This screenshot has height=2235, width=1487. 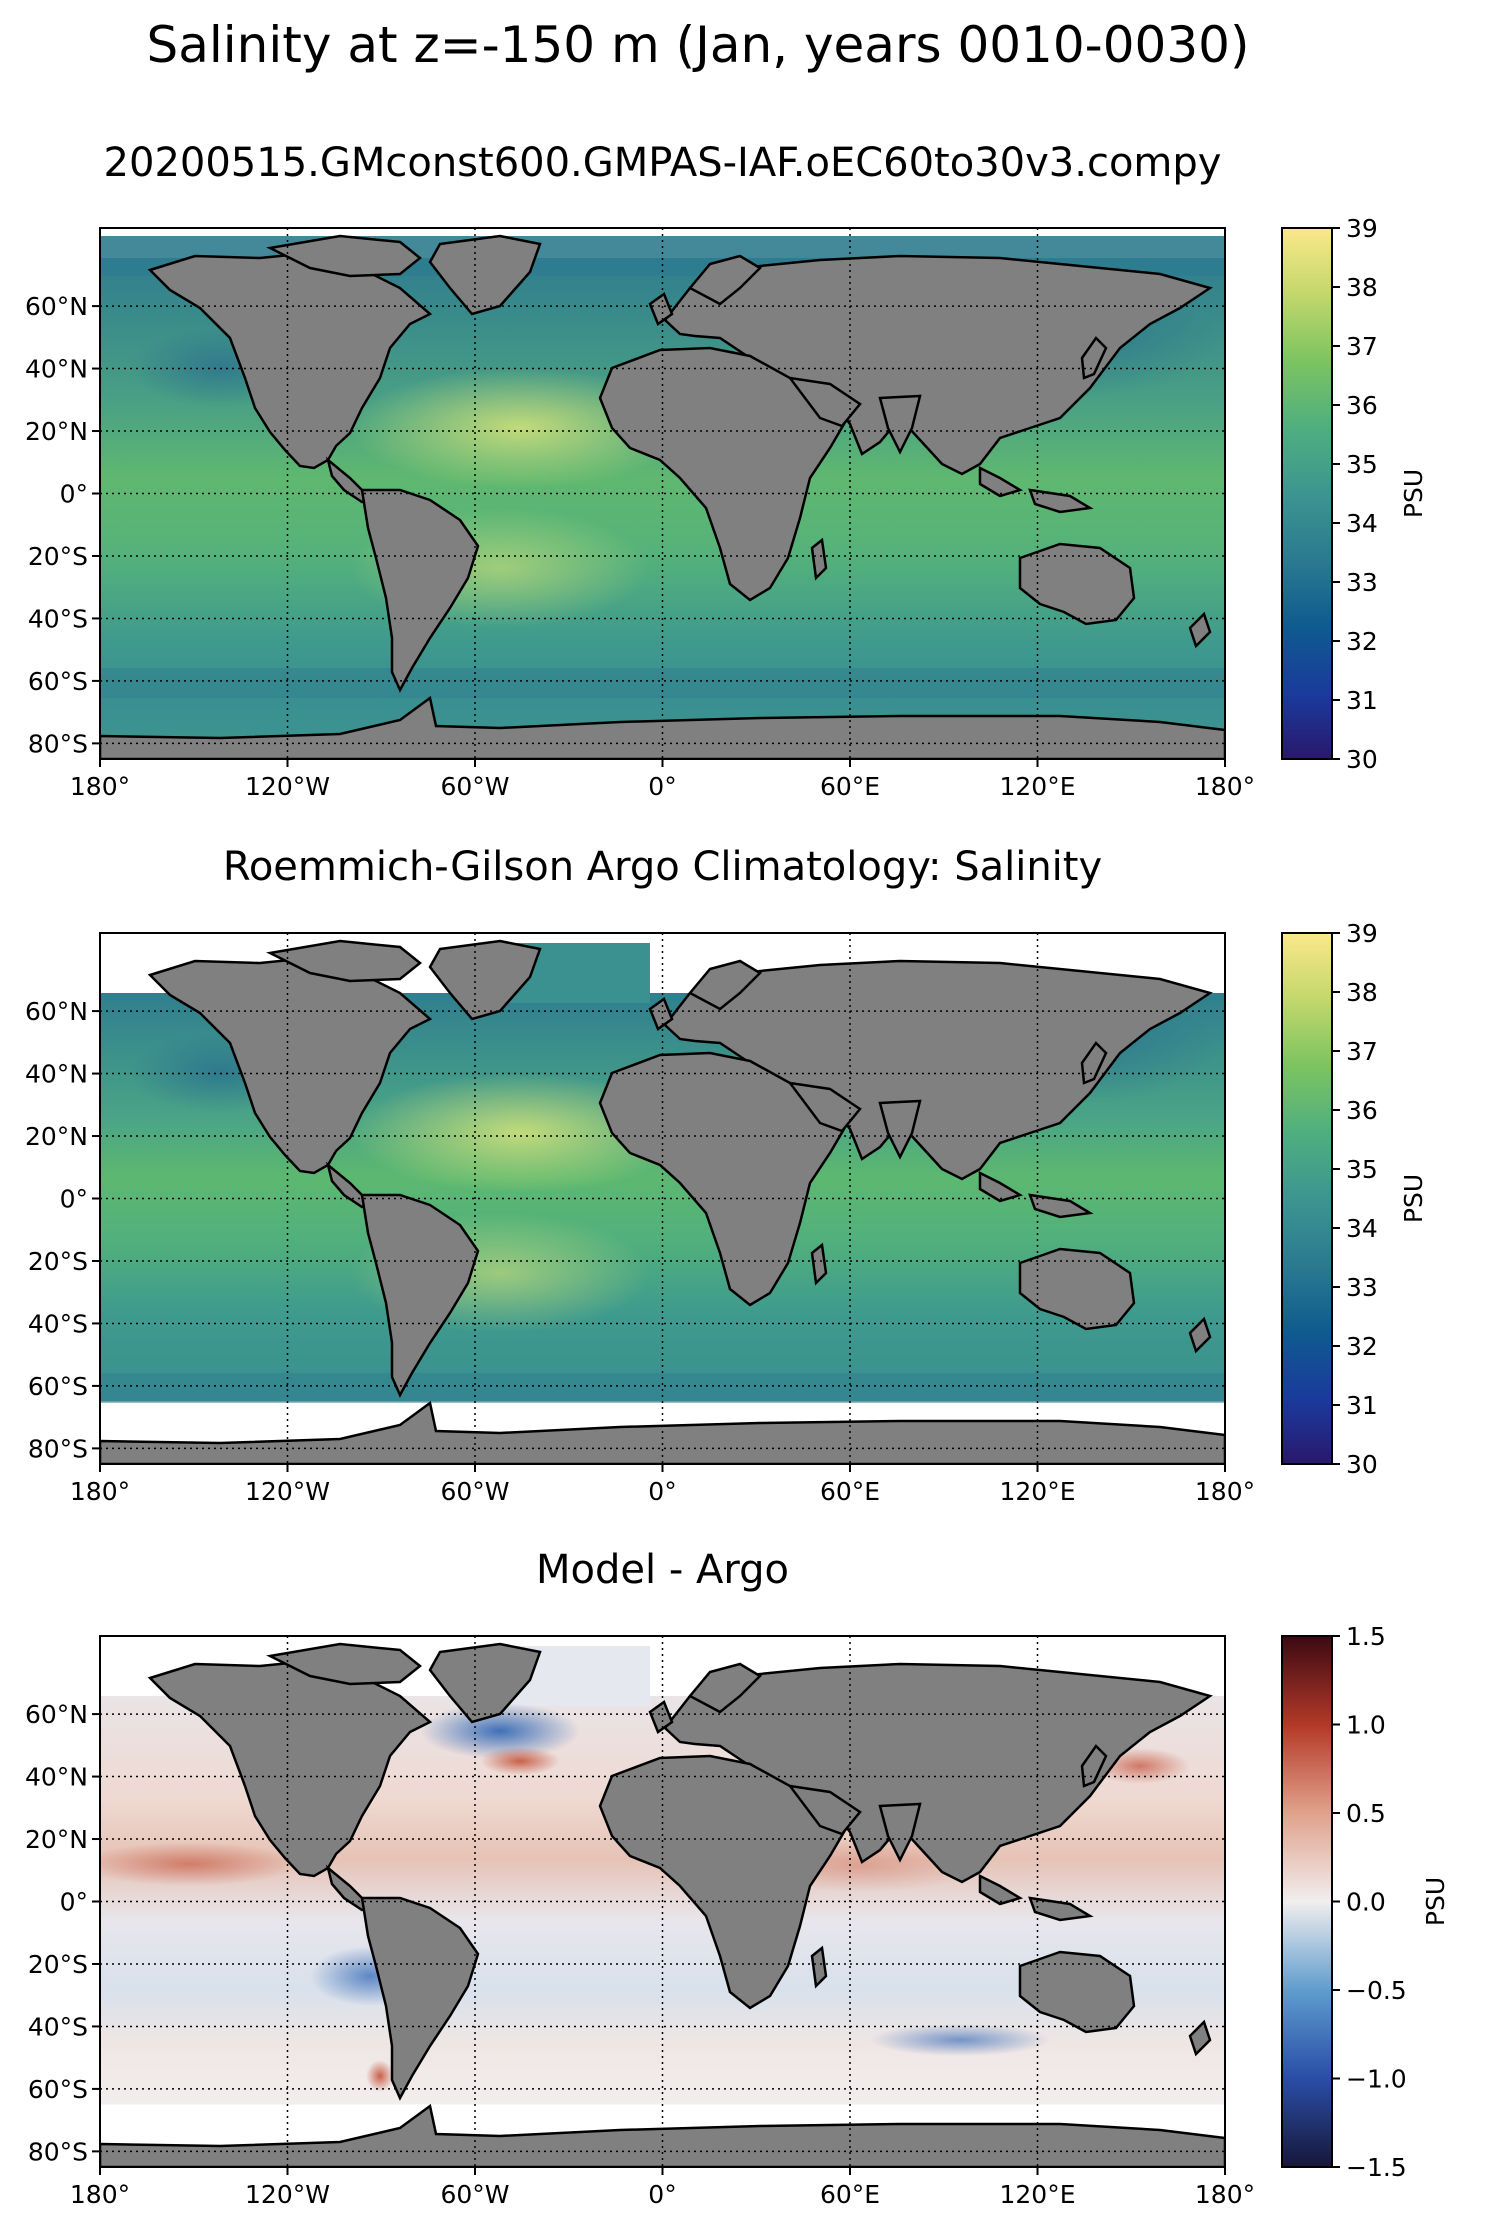 I want to click on colorbar-tick-label: 1.0, so click(x=1366, y=1725).